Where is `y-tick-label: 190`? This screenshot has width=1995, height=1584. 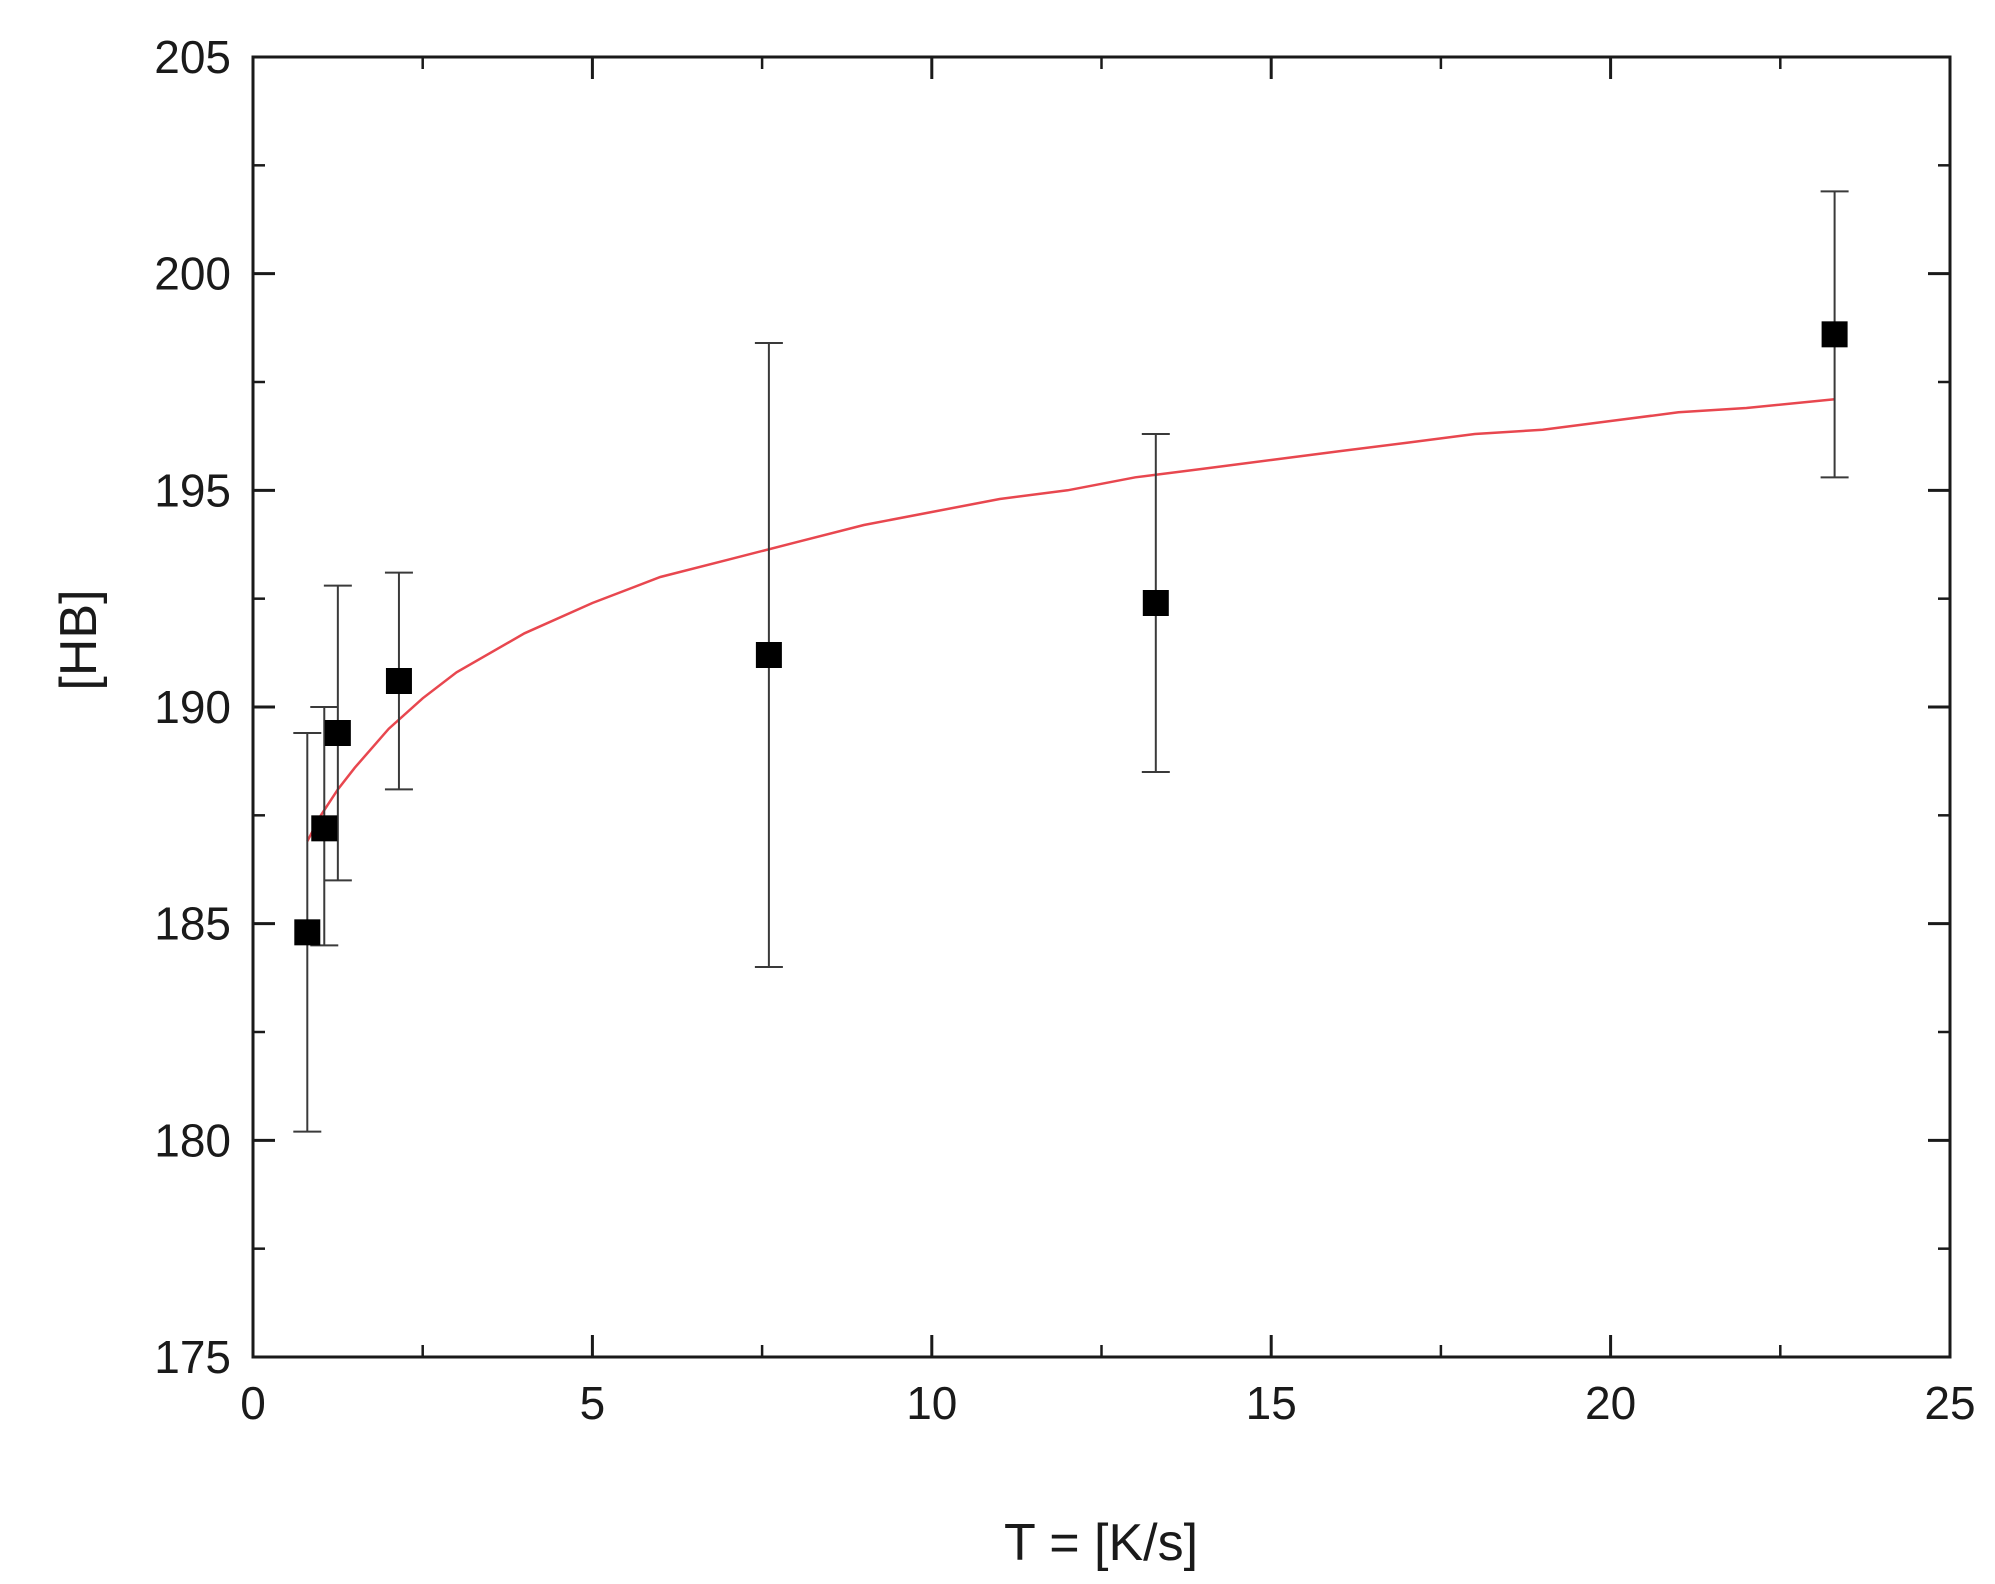
y-tick-label: 190 is located at coordinates (192, 707).